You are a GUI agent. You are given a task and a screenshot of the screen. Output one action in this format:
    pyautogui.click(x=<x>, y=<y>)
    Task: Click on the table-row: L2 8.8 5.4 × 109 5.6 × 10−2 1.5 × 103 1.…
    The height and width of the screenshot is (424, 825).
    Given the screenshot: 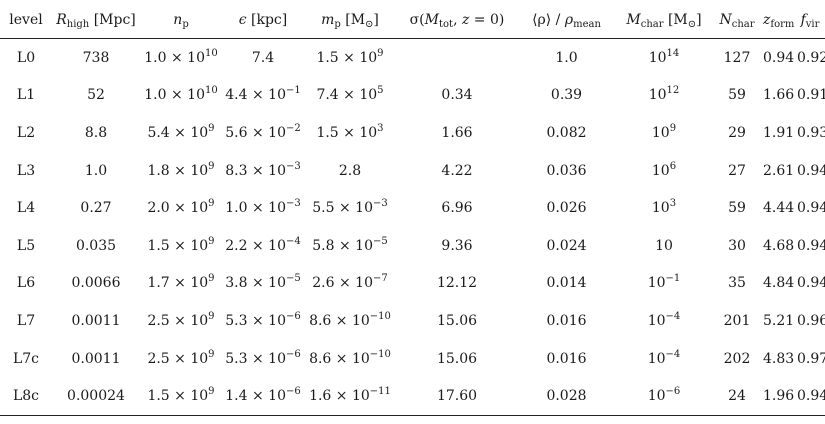 What is the action you would take?
    pyautogui.click(x=412, y=133)
    